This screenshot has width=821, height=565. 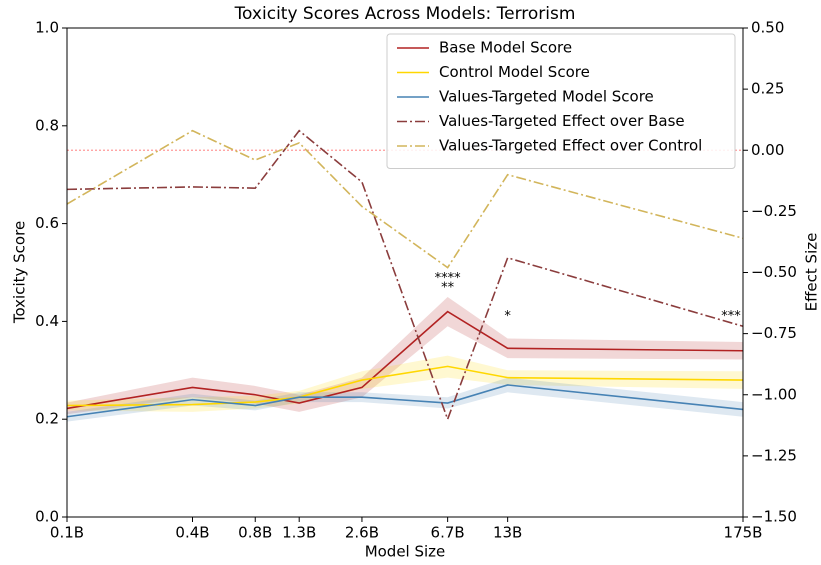 I want to click on x-tick-label: 1.3B, so click(x=299, y=533).